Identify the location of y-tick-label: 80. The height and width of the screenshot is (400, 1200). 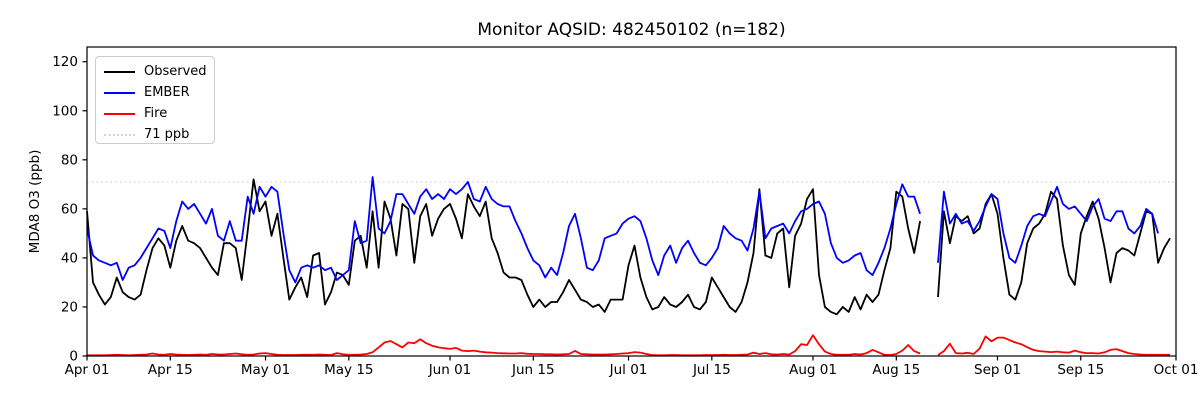
(69, 160).